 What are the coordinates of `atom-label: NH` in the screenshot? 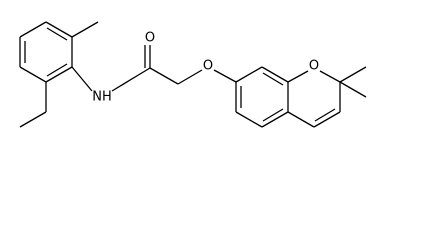 It's located at (102, 97).